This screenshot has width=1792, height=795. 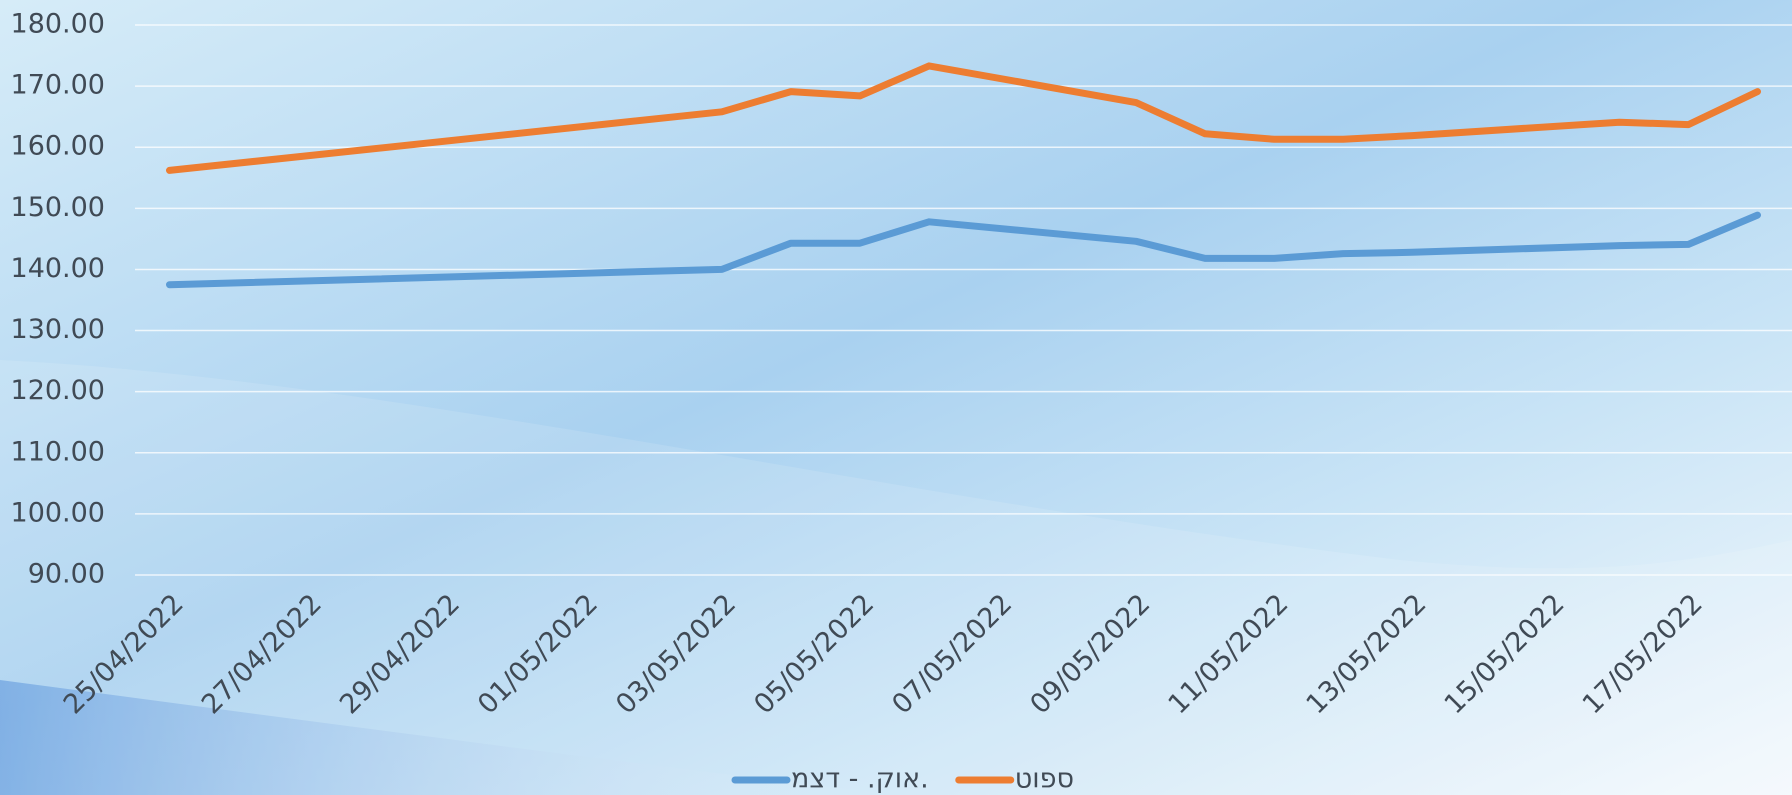 What do you see at coordinates (1044, 779) in the screenshot?
I see `legend-label: ספוט` at bounding box center [1044, 779].